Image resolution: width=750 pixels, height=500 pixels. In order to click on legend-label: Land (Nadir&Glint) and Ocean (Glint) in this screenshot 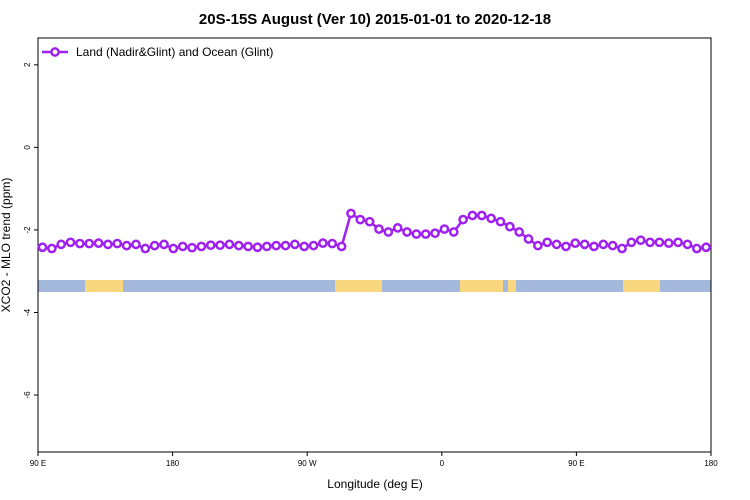, I will do `click(174, 52)`.